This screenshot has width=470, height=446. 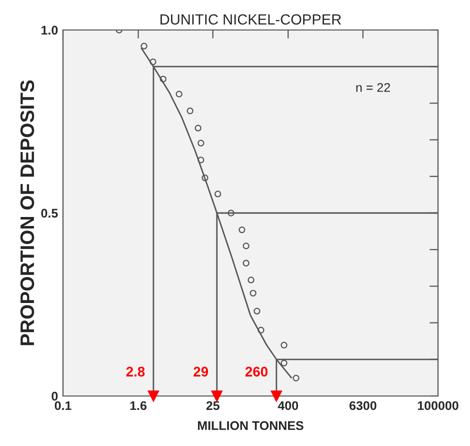 What do you see at coordinates (138, 405) in the screenshot?
I see `x-tick-label: 1.6` at bounding box center [138, 405].